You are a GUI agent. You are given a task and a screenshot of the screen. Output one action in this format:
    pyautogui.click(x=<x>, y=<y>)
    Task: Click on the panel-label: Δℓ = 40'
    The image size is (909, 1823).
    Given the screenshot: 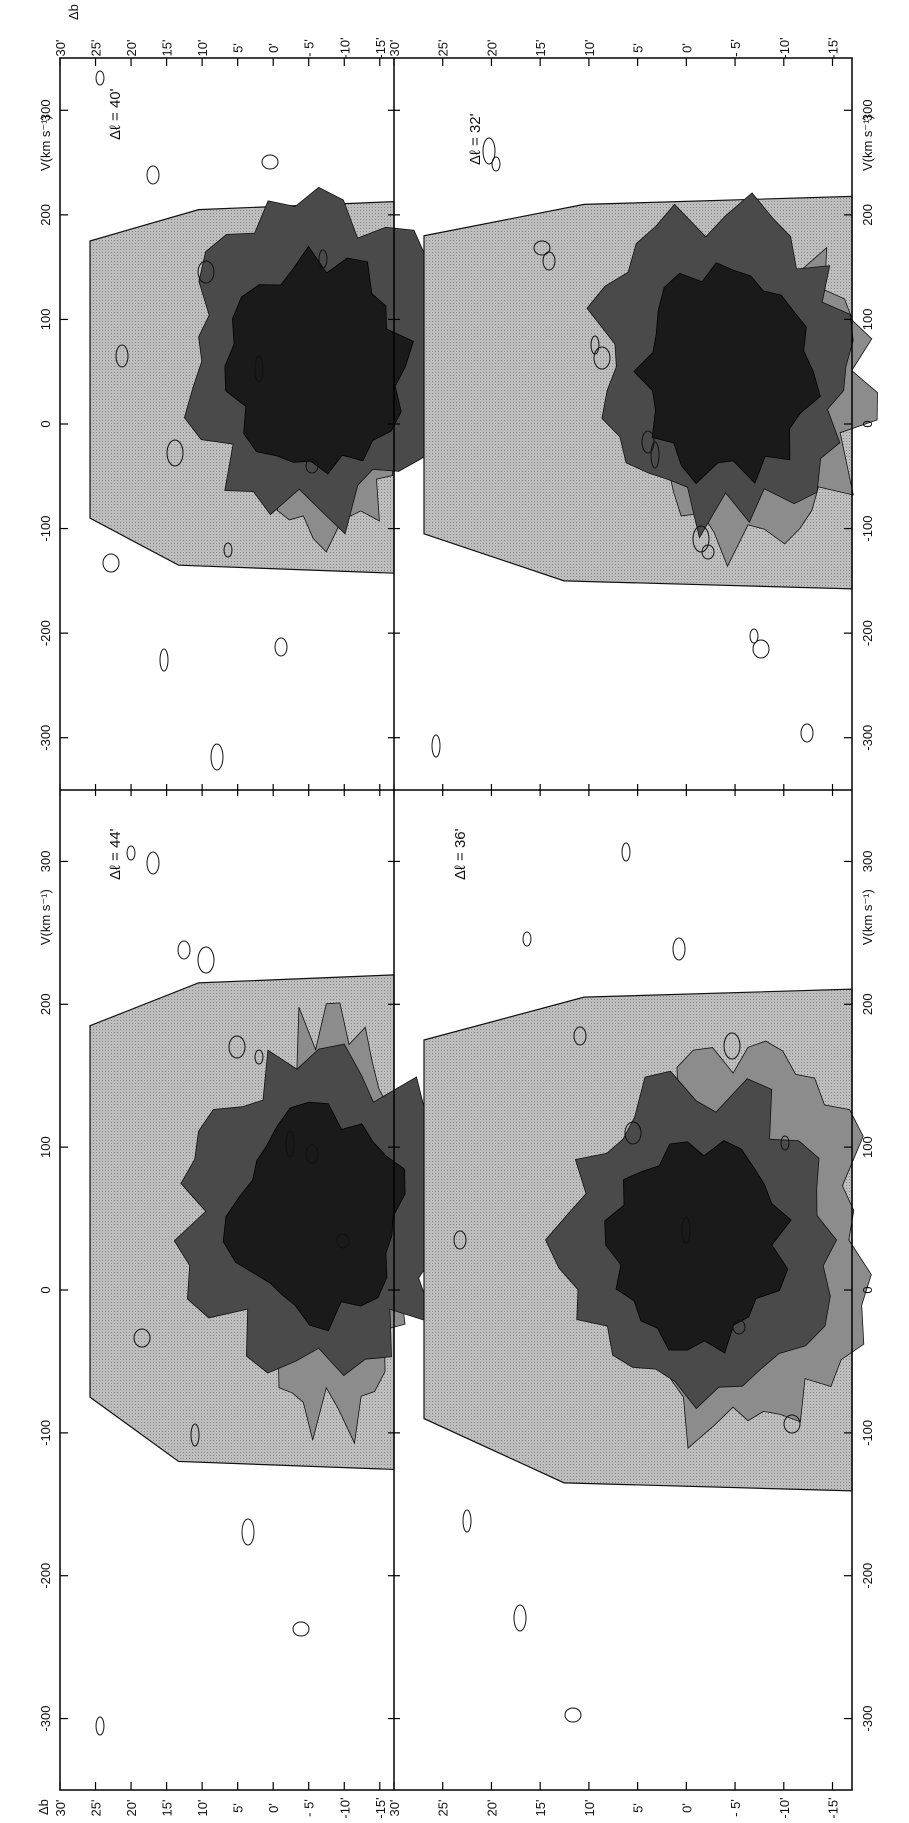 What is the action you would take?
    pyautogui.click(x=115, y=114)
    